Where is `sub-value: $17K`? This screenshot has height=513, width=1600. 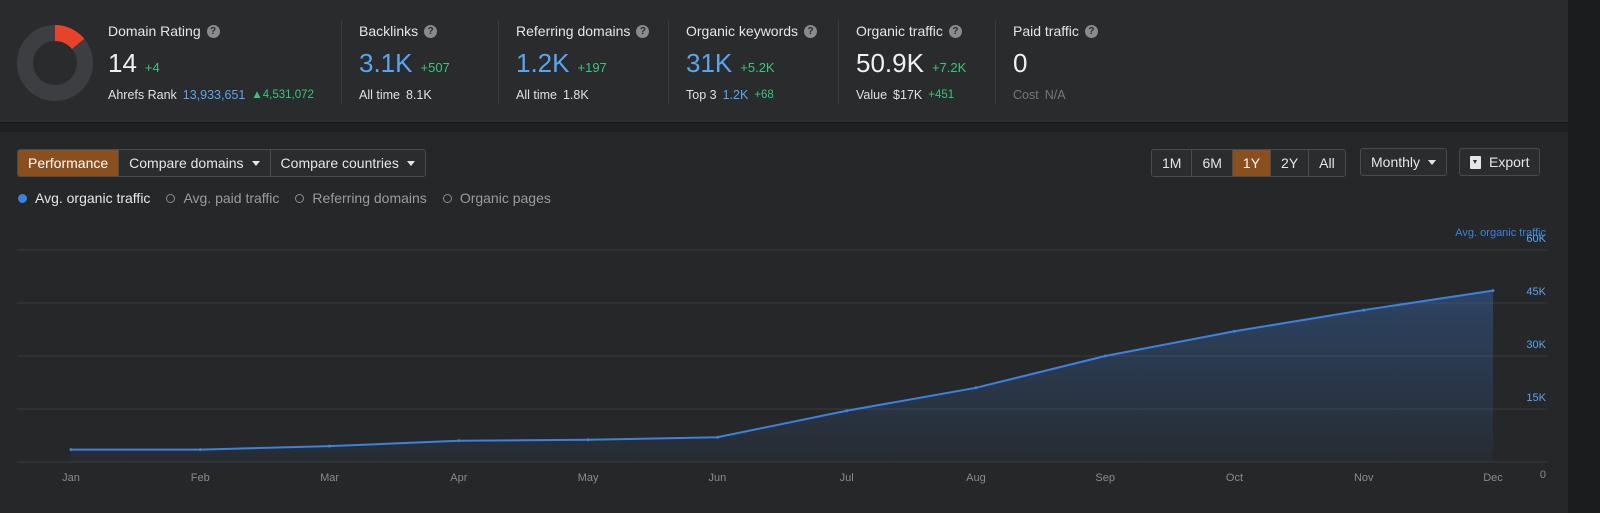 sub-value: $17K is located at coordinates (908, 95).